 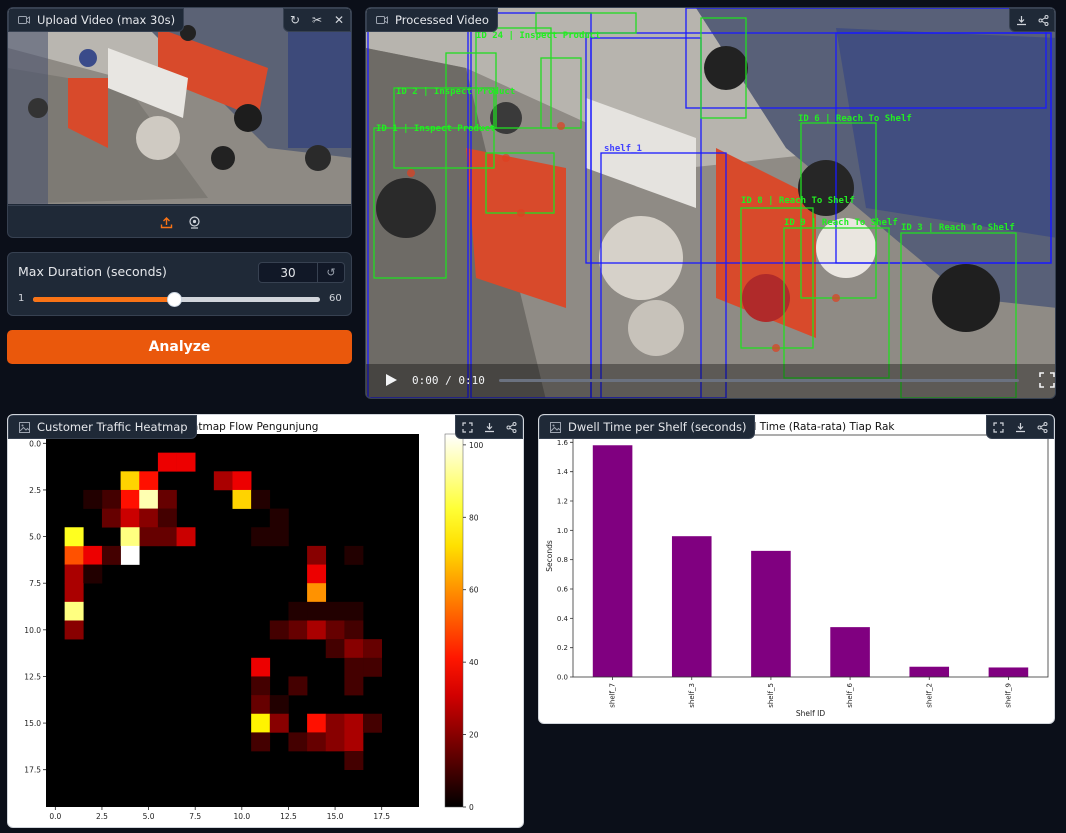 What do you see at coordinates (841, 223) in the screenshot?
I see `overlay-label: ID 9 | Reach To Shelf` at bounding box center [841, 223].